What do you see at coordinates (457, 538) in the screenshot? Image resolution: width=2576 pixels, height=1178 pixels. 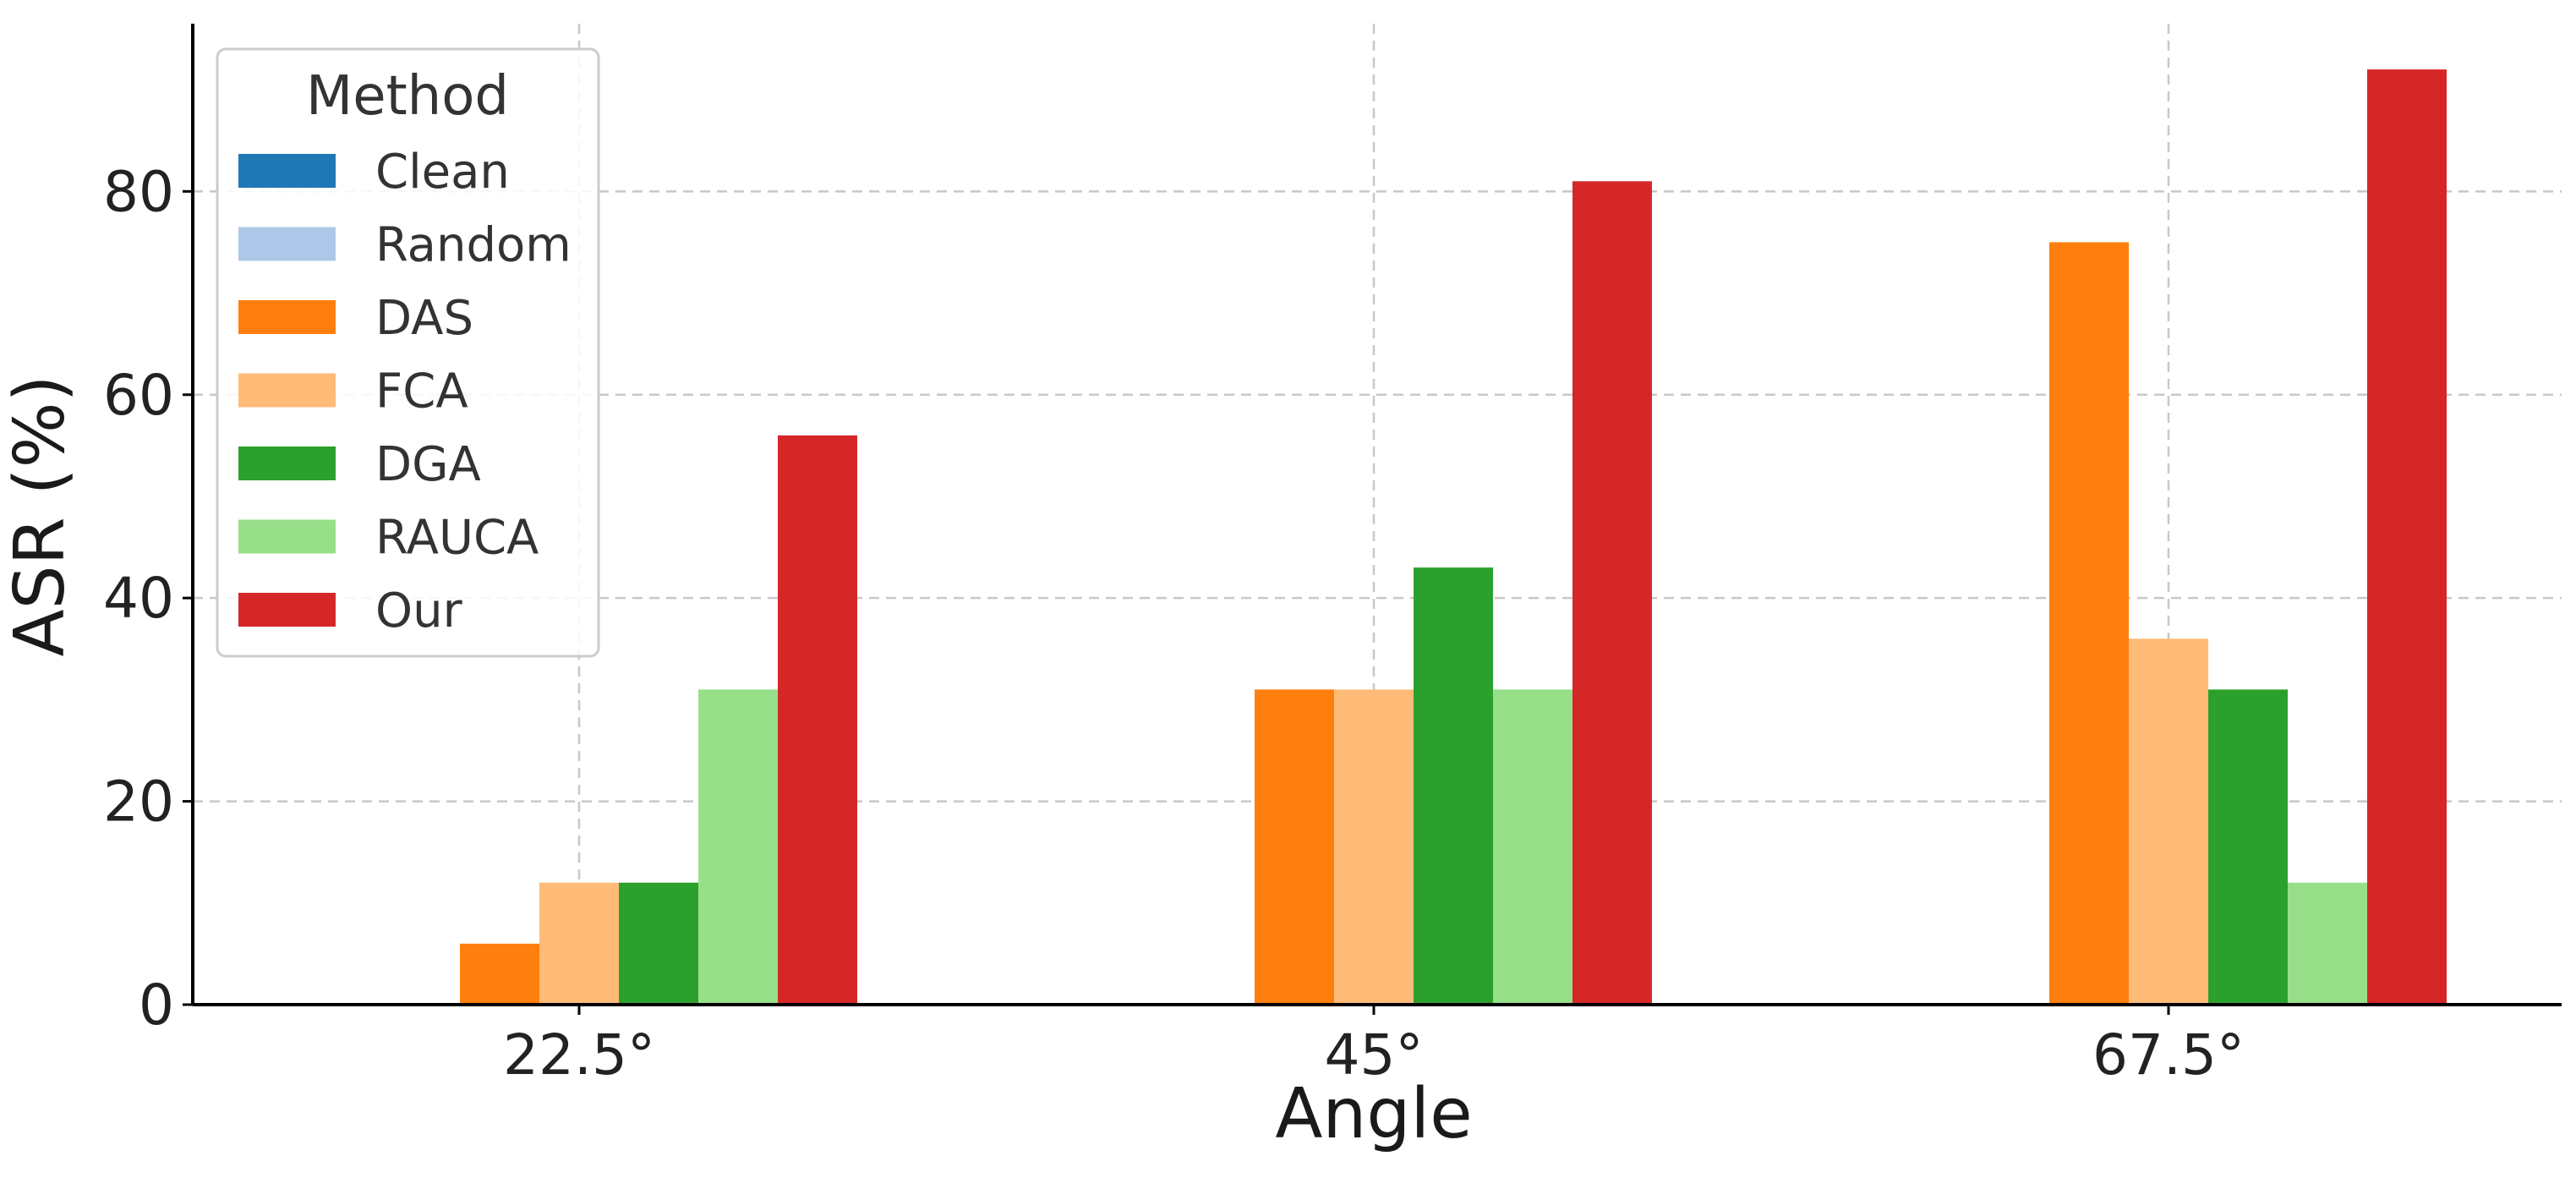 I see `legend-label-rauca: RAUCA` at bounding box center [457, 538].